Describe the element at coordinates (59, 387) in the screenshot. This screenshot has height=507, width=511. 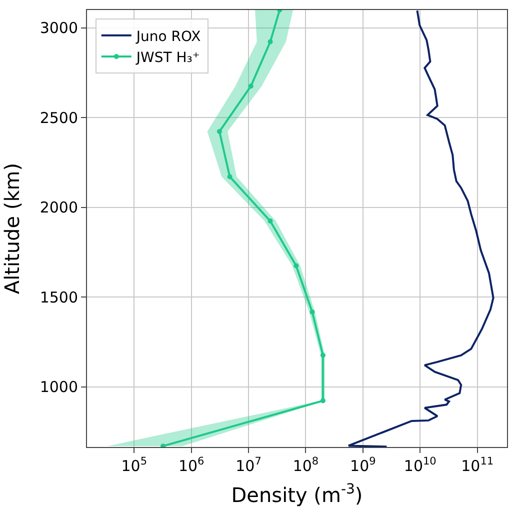
I see `y-tick-label: 1000` at that location.